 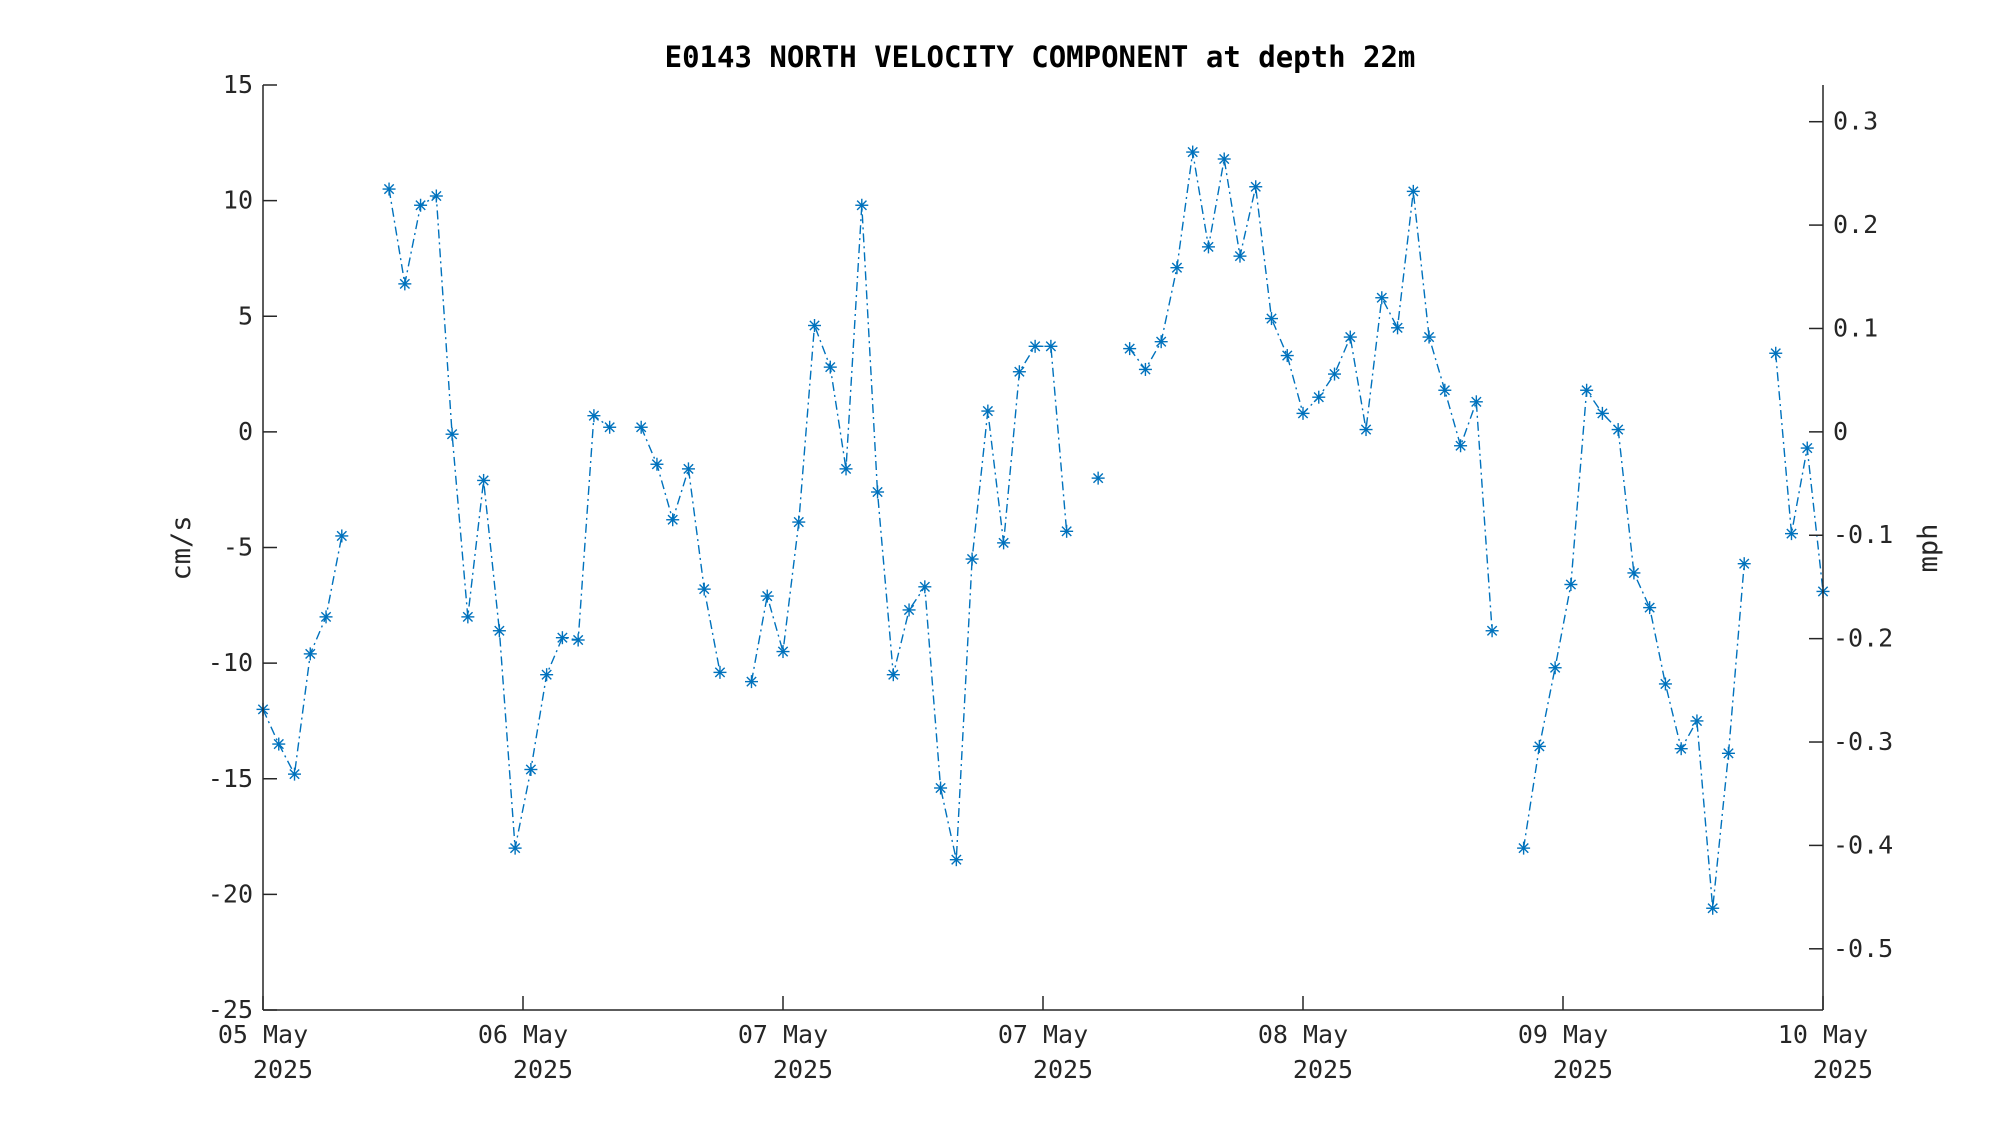 I want to click on y-tick-label: -15, so click(x=230, y=778).